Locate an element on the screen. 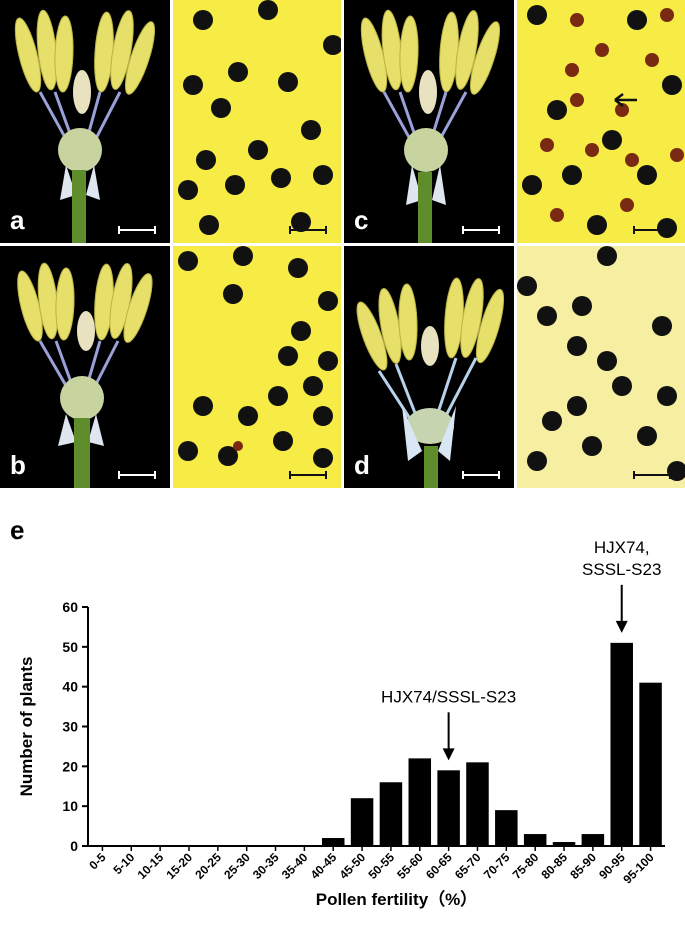 The width and height of the screenshot is (685, 925). pollen-photo-c is located at coordinates (601, 121).